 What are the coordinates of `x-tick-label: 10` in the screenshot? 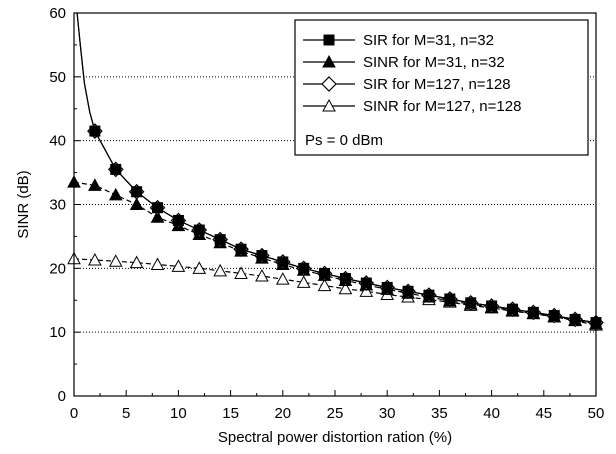 It's located at (178, 413).